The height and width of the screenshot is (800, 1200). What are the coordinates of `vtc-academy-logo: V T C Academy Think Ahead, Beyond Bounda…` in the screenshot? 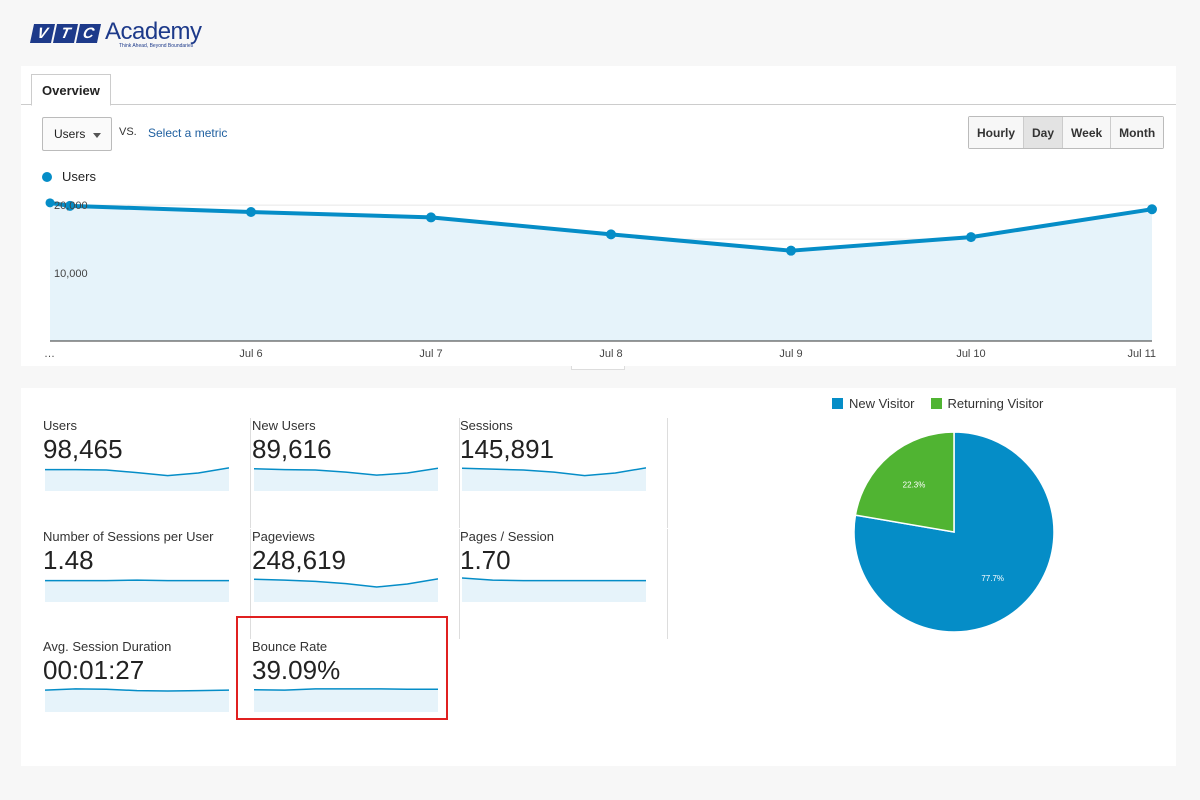 It's located at (115, 34).